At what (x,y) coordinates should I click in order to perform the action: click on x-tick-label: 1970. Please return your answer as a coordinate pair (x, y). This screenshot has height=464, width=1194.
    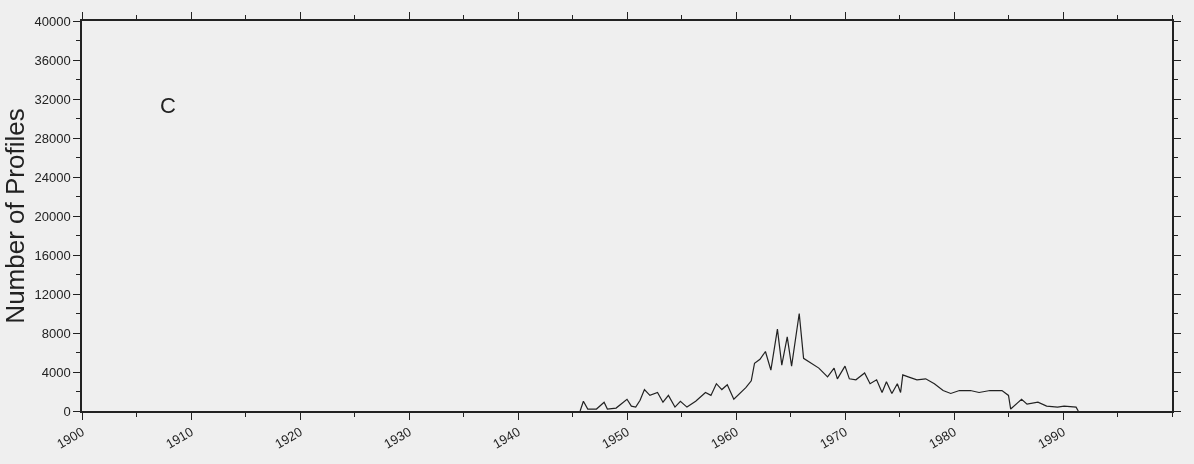
    Looking at the image, I should click on (833, 438).